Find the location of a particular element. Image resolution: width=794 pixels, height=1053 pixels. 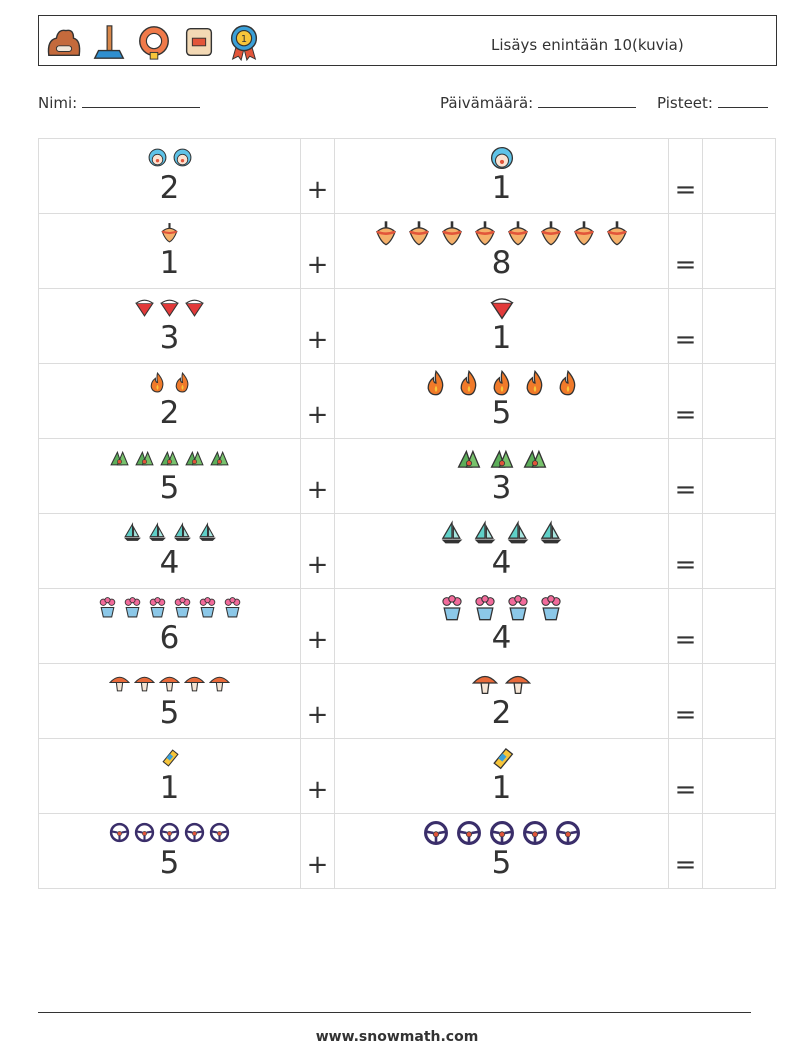

addend-a-cell: 6 is located at coordinates (169, 626).